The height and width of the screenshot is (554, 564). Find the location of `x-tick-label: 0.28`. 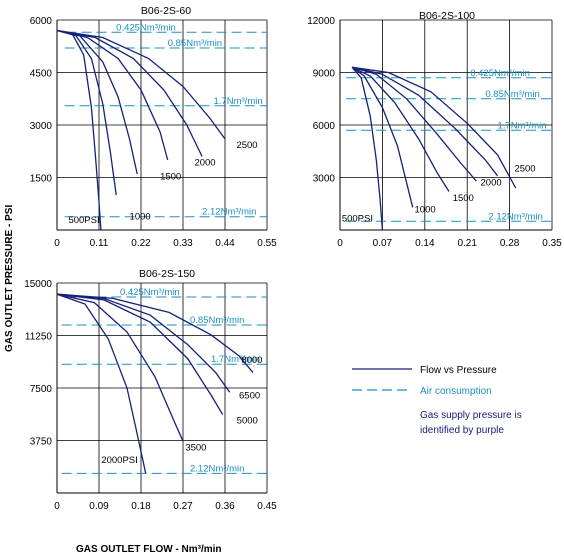

x-tick-label: 0.28 is located at coordinates (510, 243).